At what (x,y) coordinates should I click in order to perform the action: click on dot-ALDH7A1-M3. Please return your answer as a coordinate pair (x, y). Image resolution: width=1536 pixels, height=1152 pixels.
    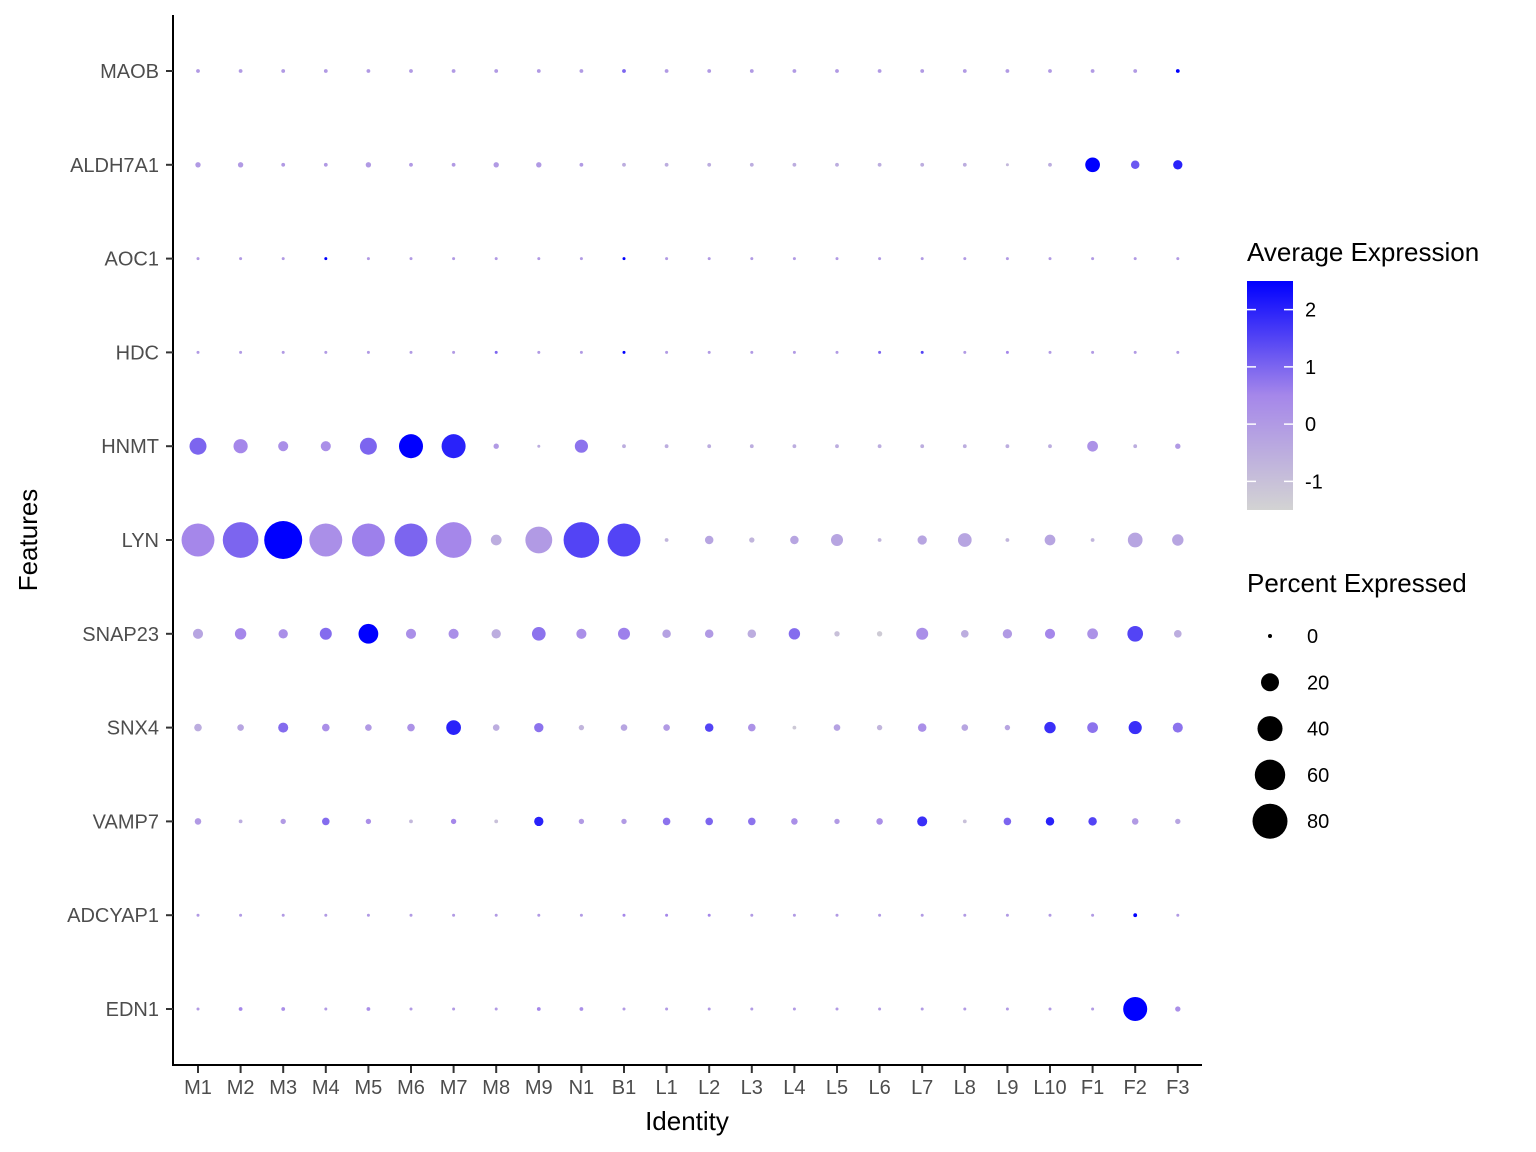
    Looking at the image, I should click on (283, 164).